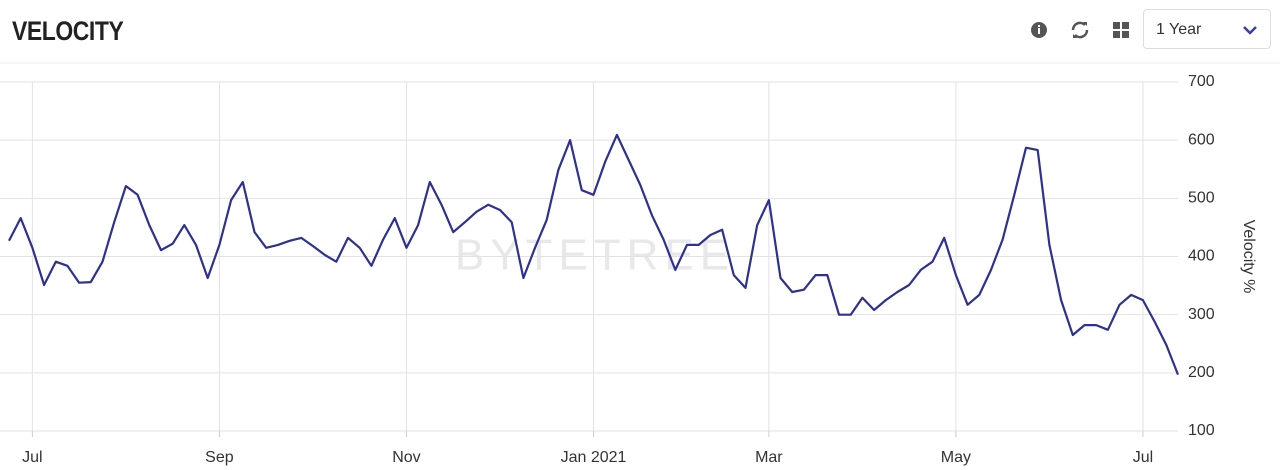  I want to click on range-value: 1 Year, so click(1179, 29).